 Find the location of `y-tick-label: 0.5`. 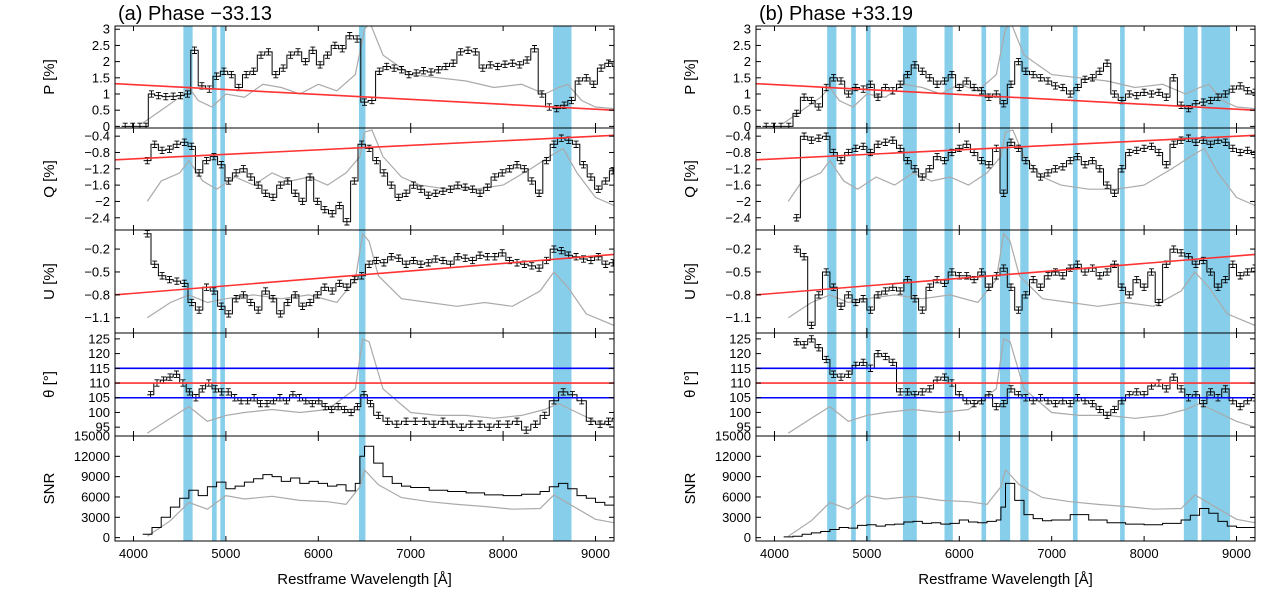

y-tick-label: 0.5 is located at coordinates (742, 110).